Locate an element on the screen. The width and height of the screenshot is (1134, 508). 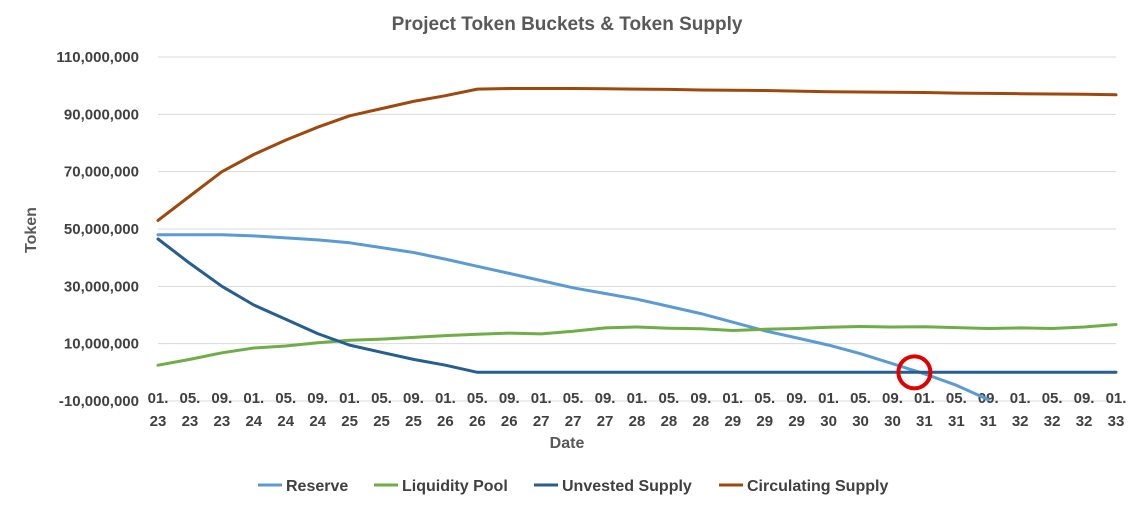
series-line-liquidity-pool is located at coordinates (637, 345).